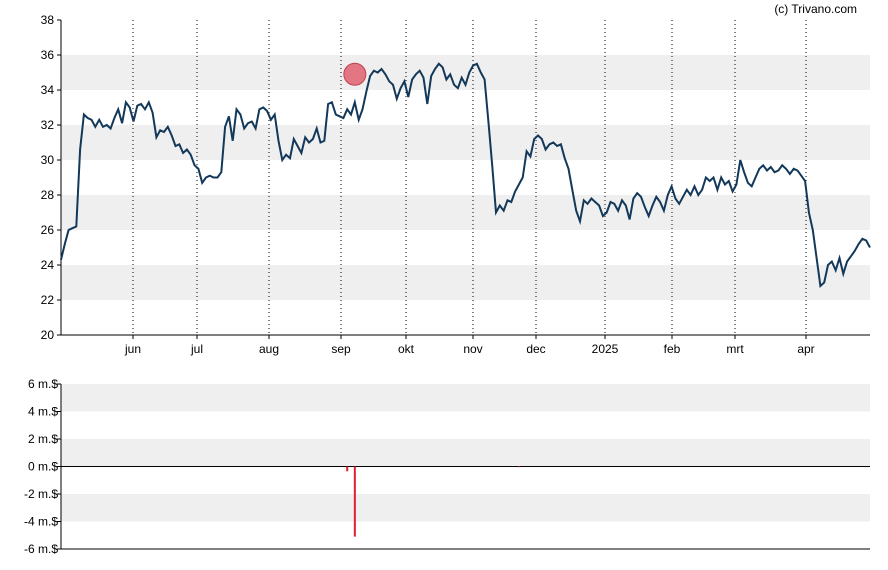 The height and width of the screenshot is (570, 888). Describe the element at coordinates (196, 349) in the screenshot. I see `price-x-tick-label: jul` at that location.